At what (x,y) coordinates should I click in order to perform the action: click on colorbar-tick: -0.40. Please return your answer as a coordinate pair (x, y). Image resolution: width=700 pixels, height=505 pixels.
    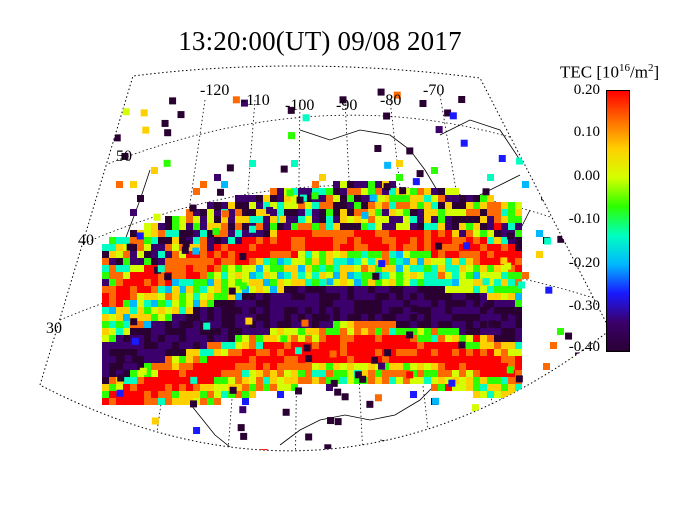
    Looking at the image, I should click on (576, 347).